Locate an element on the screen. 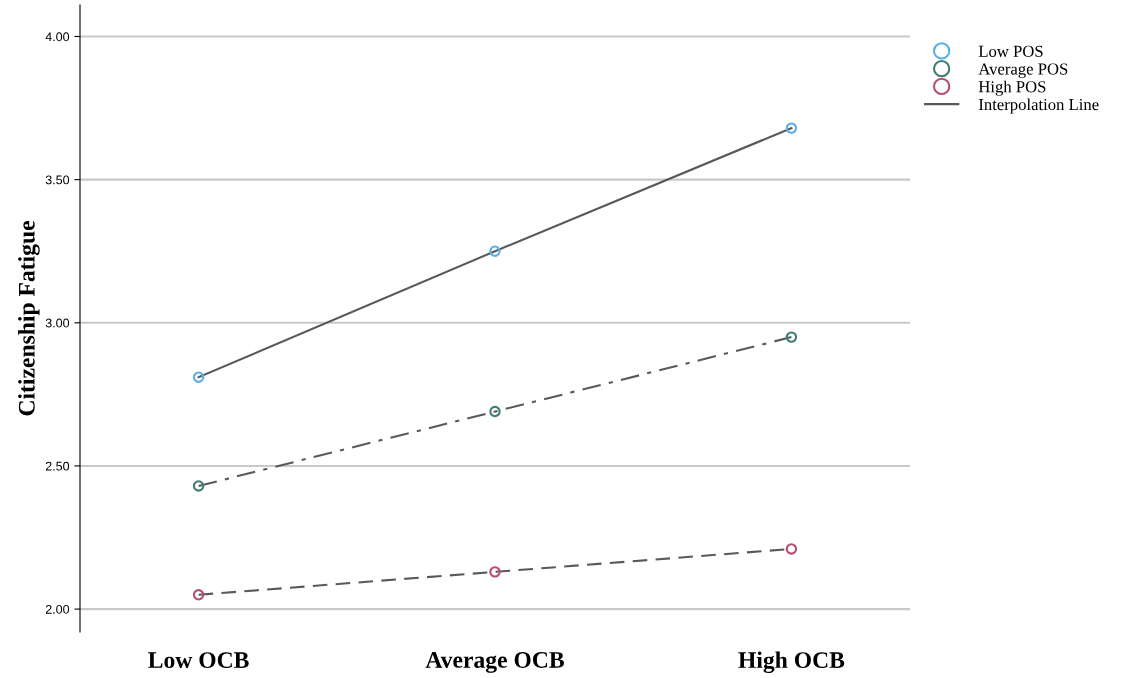  legend-label: Low POS is located at coordinates (1010, 51).